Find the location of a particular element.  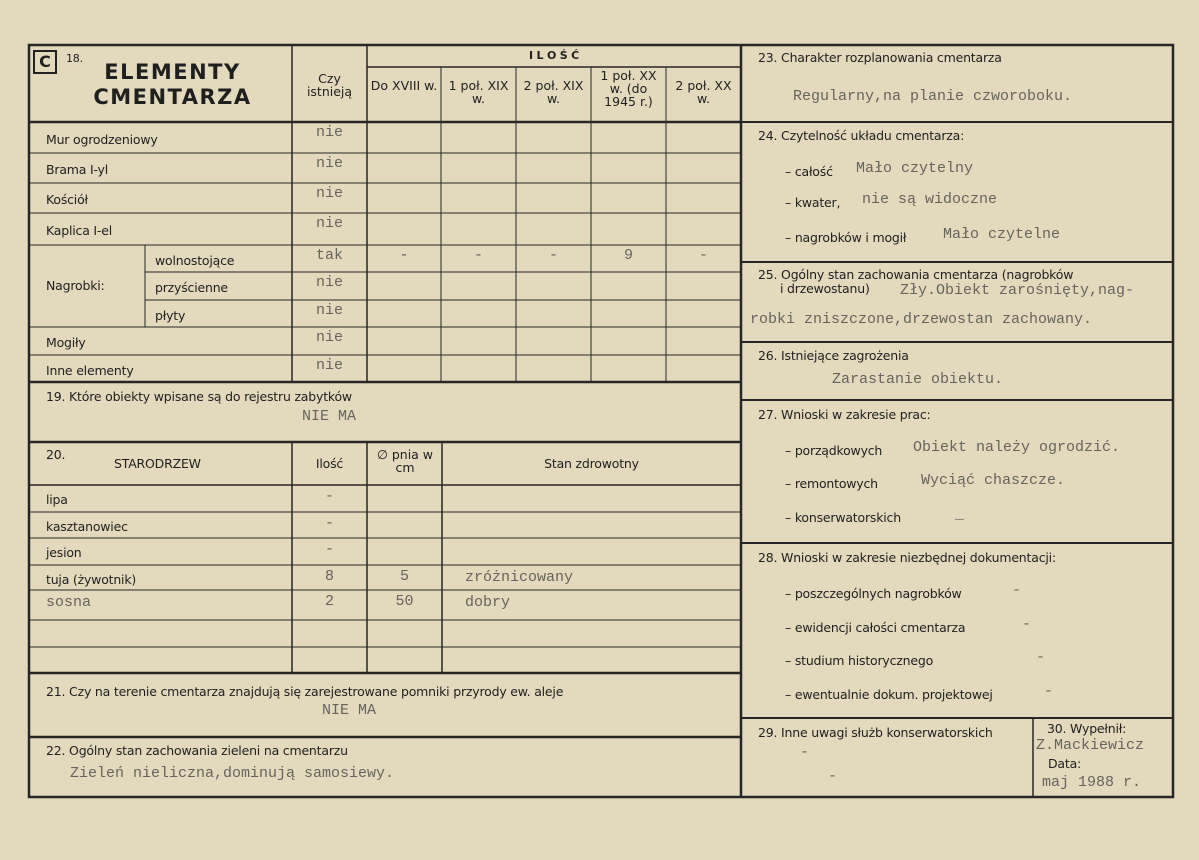

species-label: tuja (żywotnik) is located at coordinates (91, 579).